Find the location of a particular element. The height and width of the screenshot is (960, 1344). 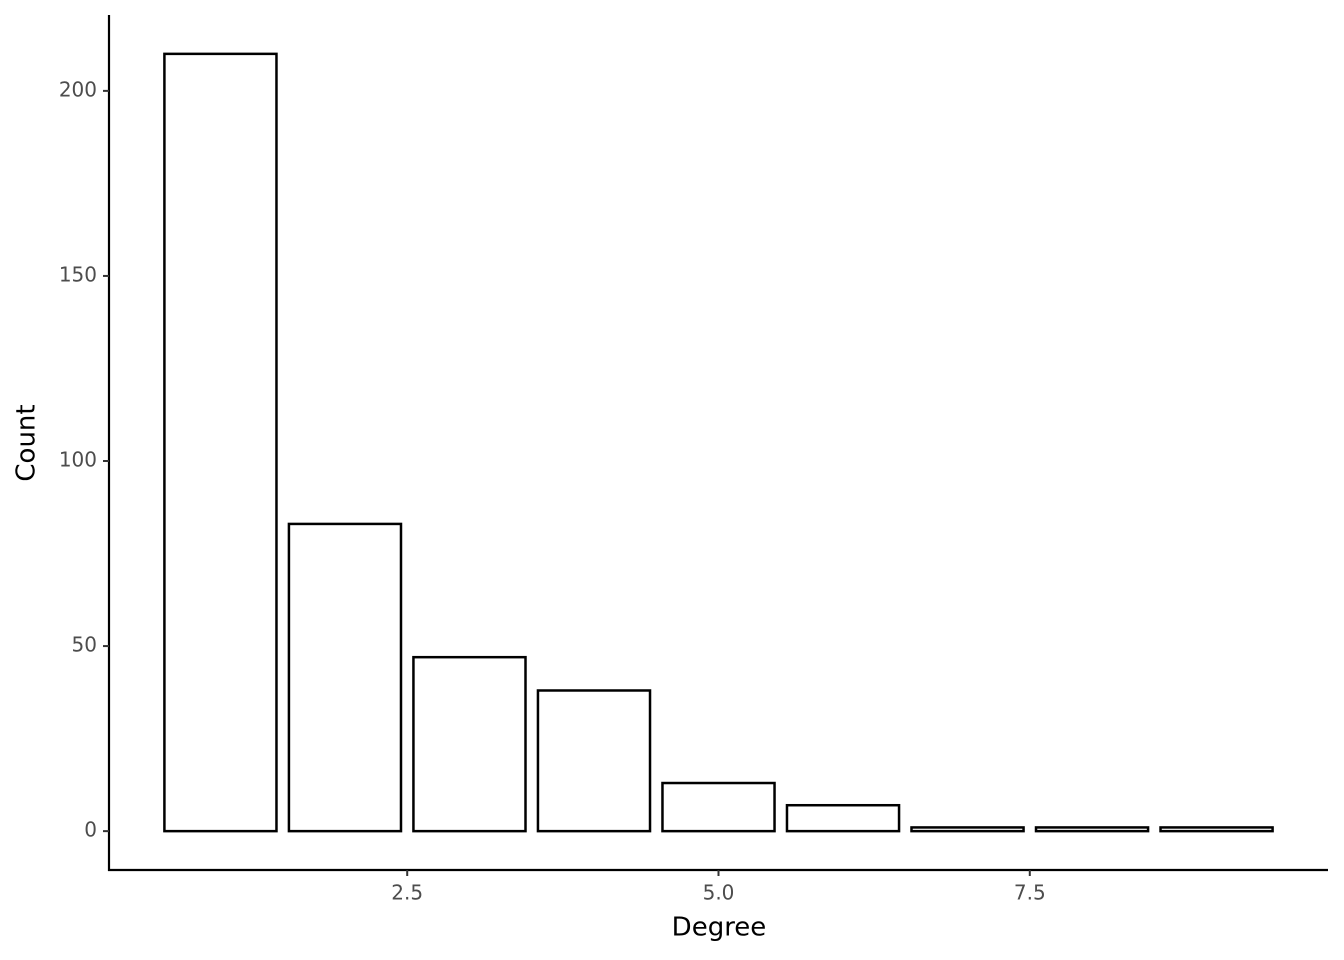

x-tick-label: 2.5 is located at coordinates (407, 893).